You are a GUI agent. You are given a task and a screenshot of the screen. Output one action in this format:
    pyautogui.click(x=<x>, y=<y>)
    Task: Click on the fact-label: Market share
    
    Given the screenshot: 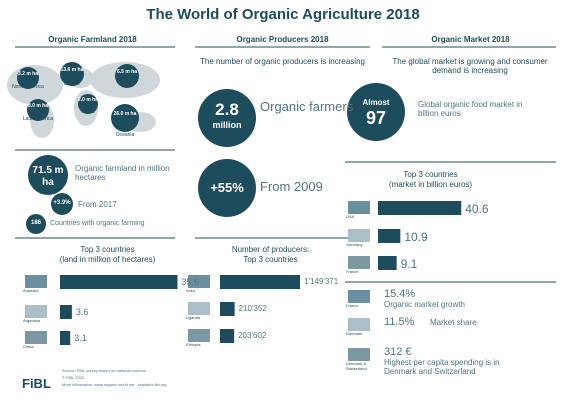 What is the action you would take?
    pyautogui.click(x=453, y=322)
    